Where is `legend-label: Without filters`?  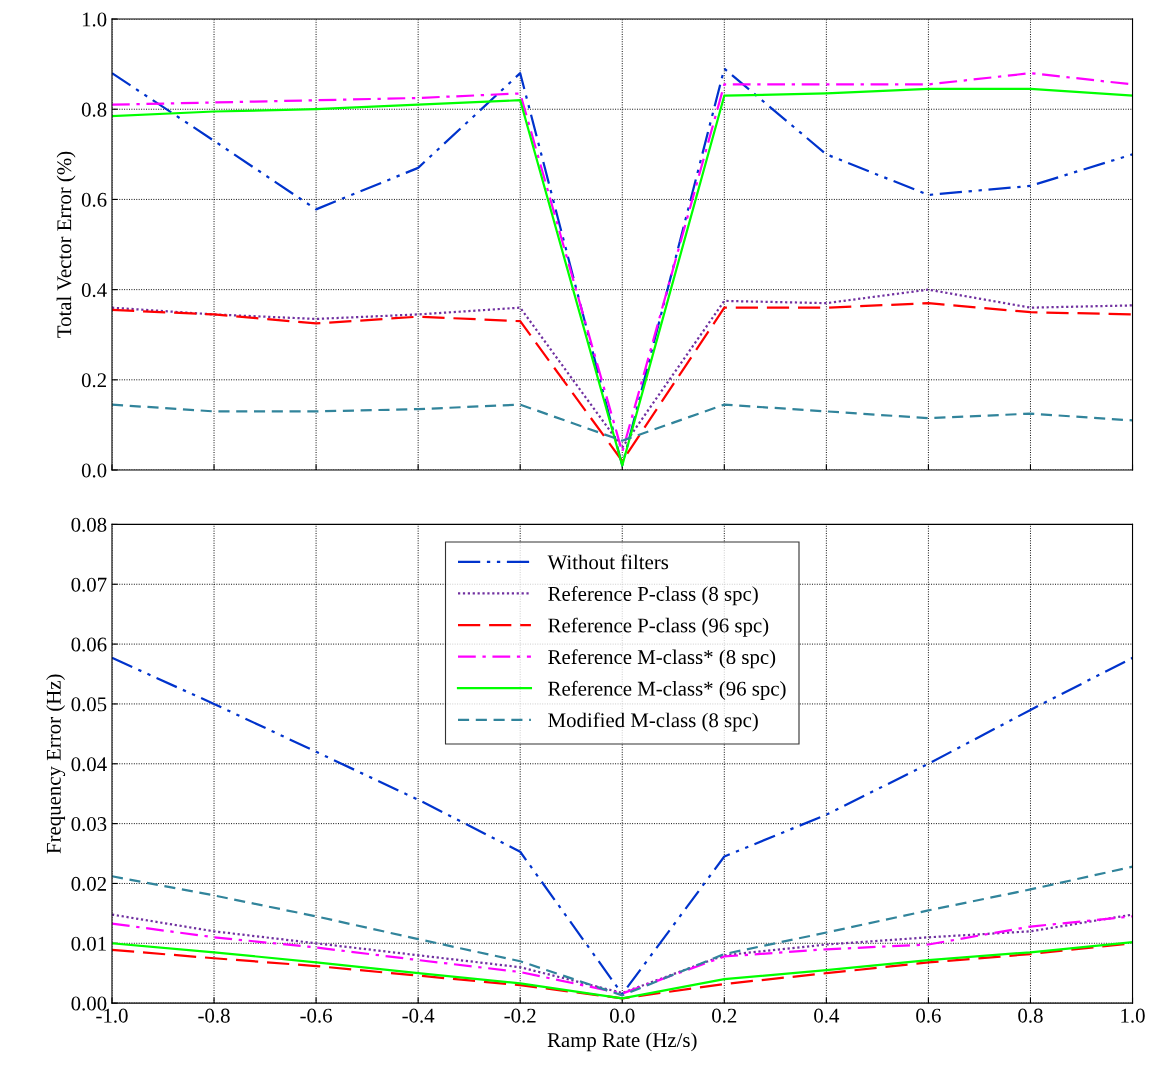
legend-label: Without filters is located at coordinates (608, 562).